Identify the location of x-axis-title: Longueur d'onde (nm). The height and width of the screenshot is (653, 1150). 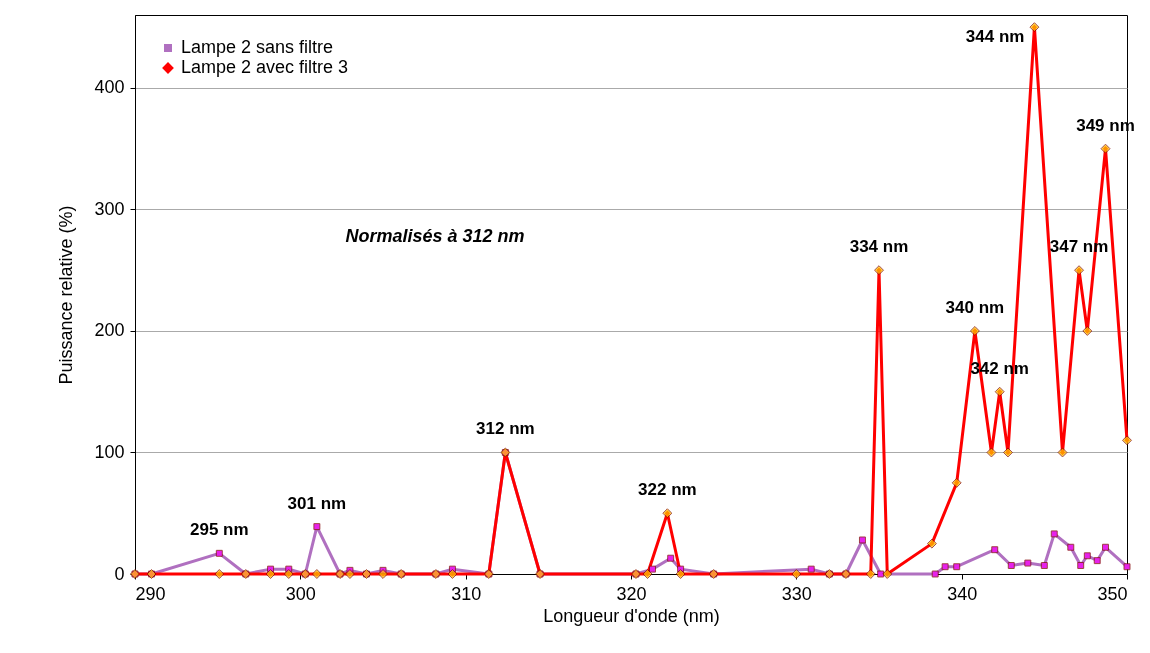
(631, 615).